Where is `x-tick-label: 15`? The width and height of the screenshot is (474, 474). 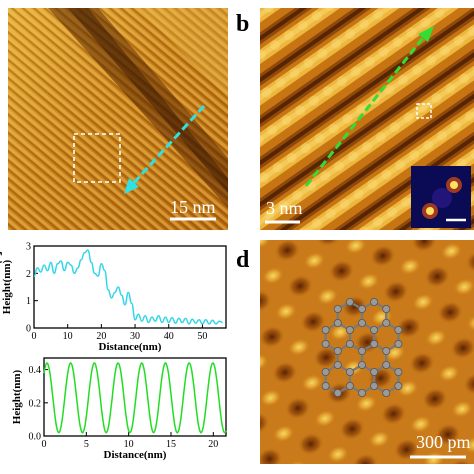
x-tick-label: 15 is located at coordinates (171, 444).